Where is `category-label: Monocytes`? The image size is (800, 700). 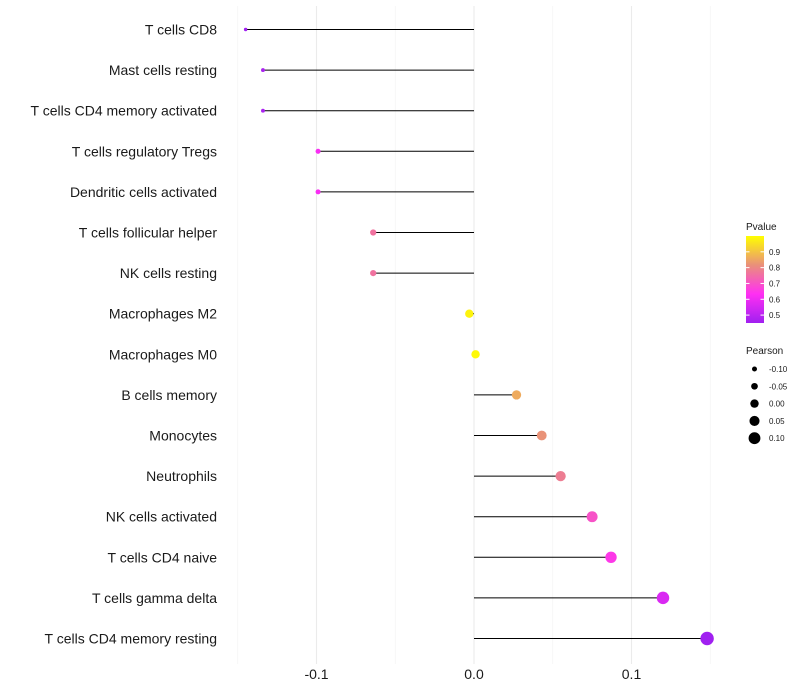
category-label: Monocytes is located at coordinates (183, 436).